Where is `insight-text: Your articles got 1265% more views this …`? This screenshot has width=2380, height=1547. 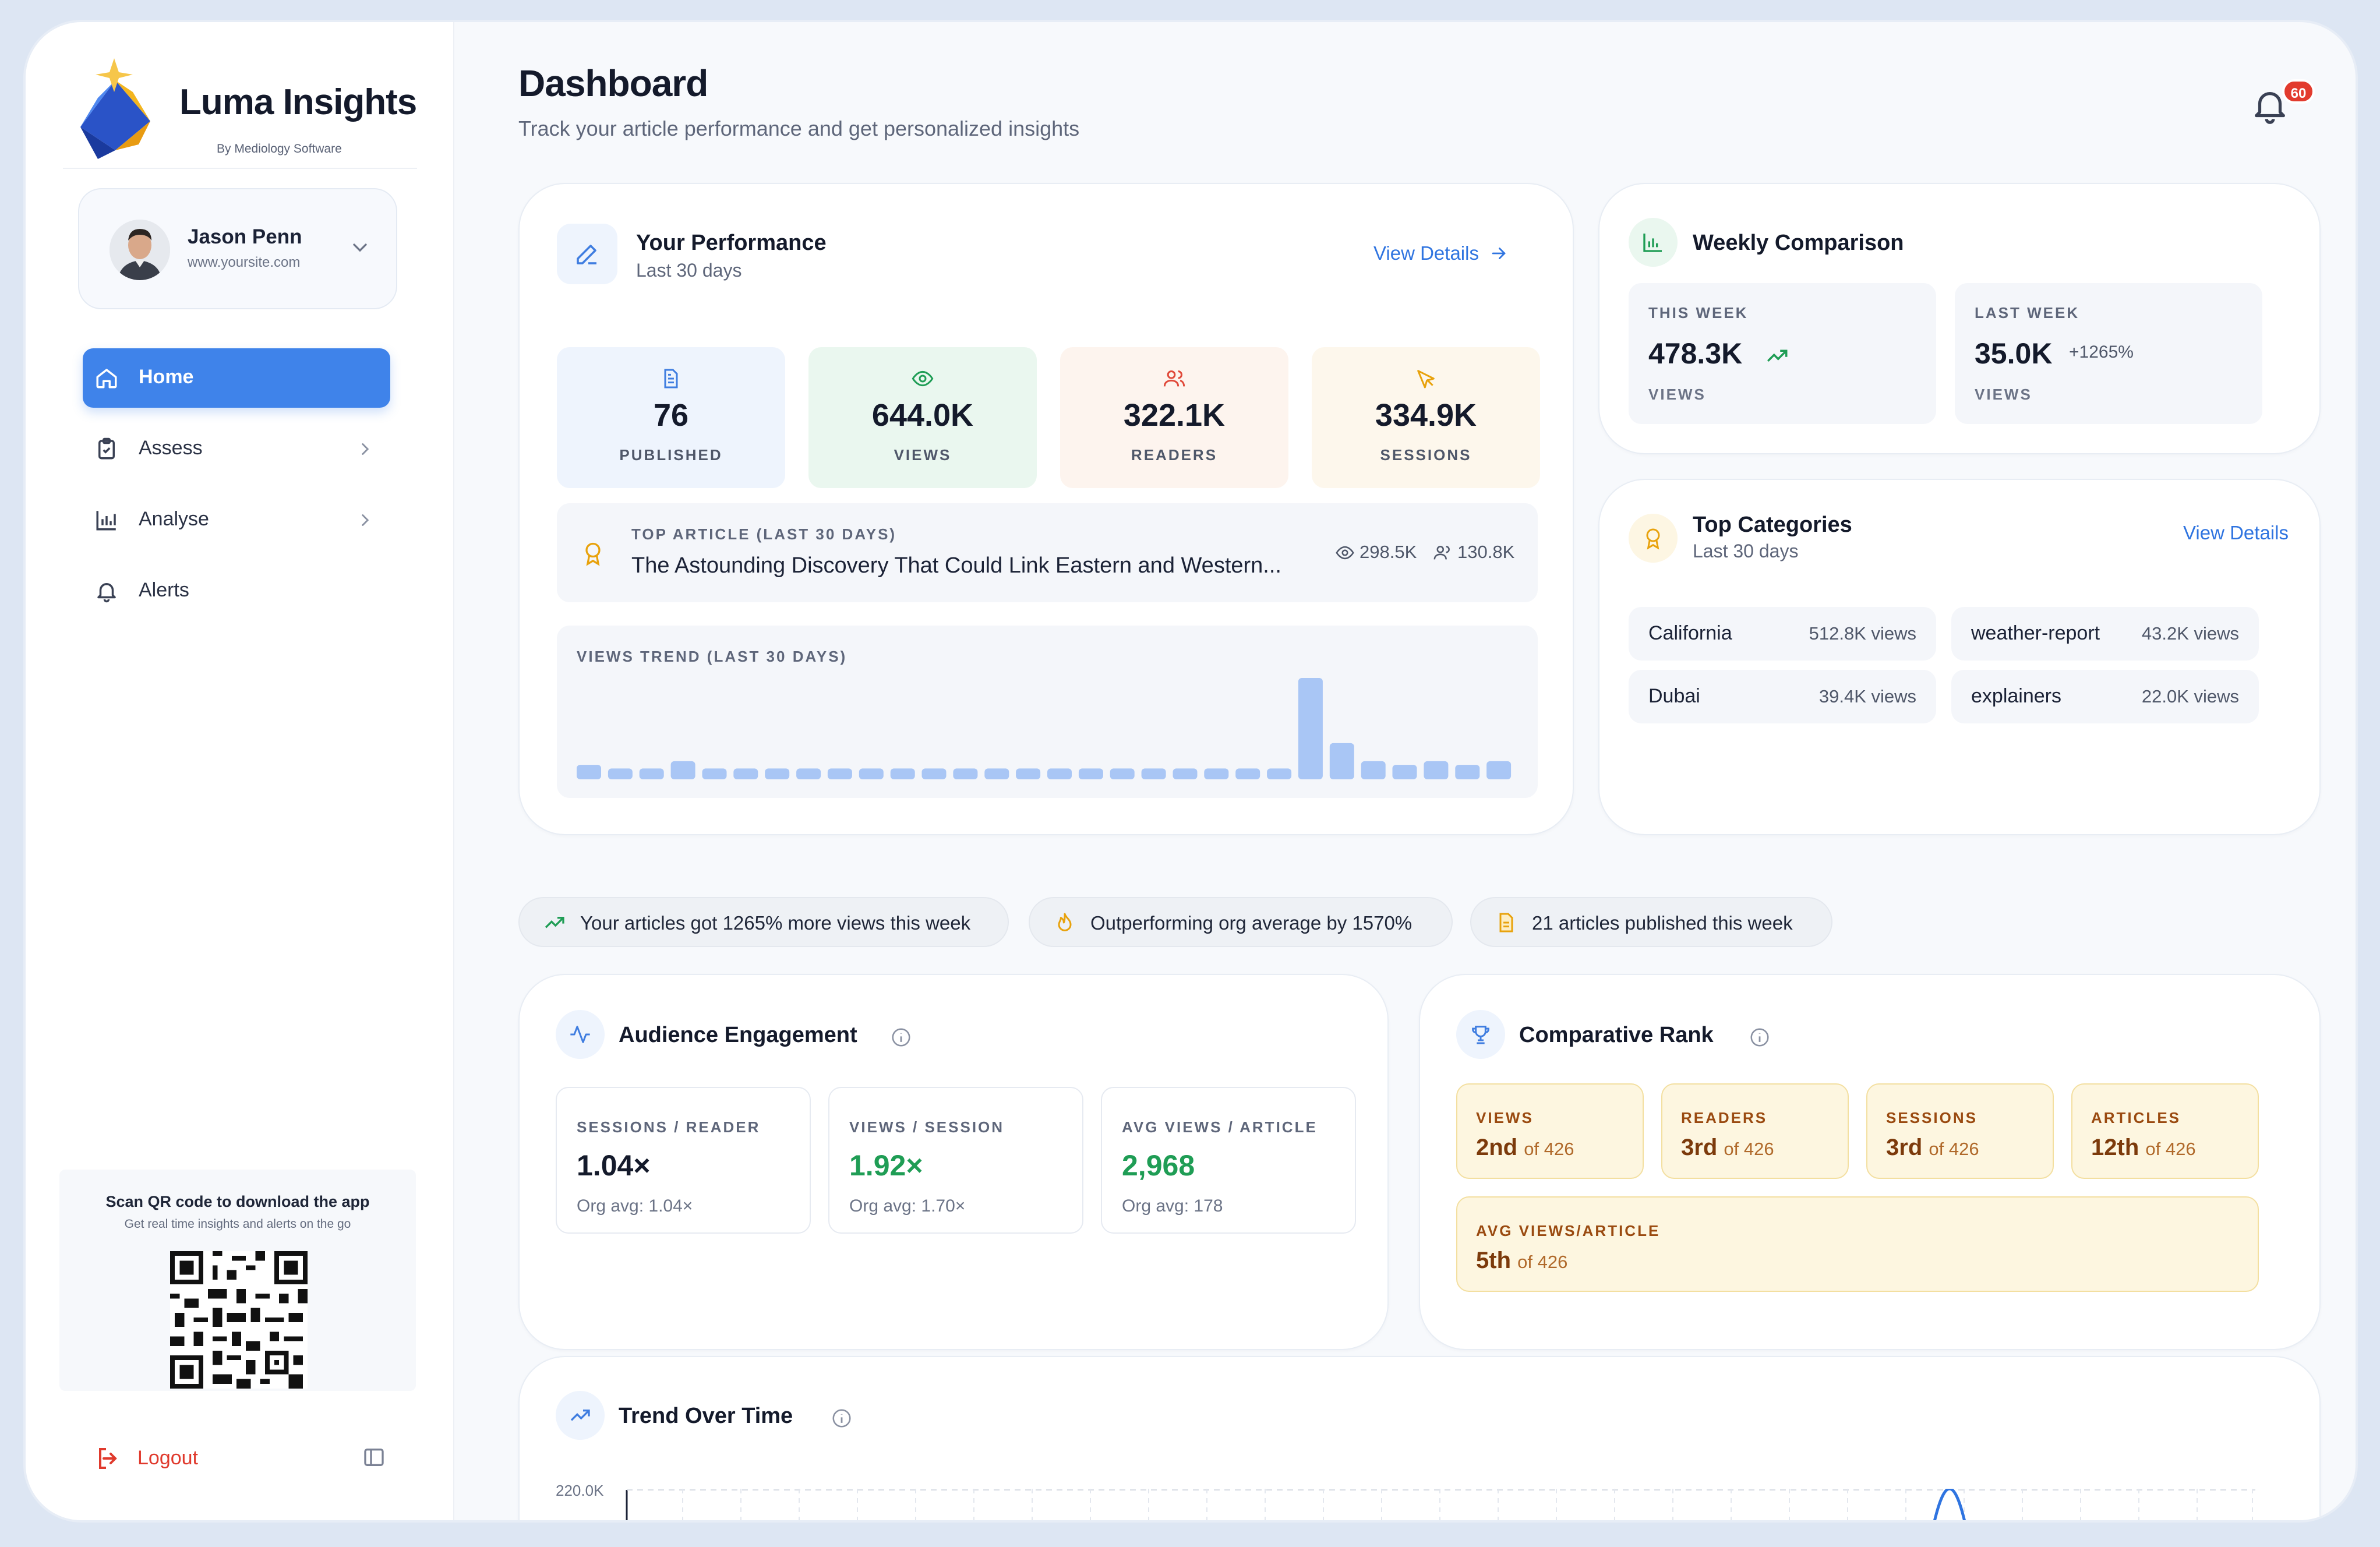
insight-text: Your articles got 1265% more views this … is located at coordinates (776, 923).